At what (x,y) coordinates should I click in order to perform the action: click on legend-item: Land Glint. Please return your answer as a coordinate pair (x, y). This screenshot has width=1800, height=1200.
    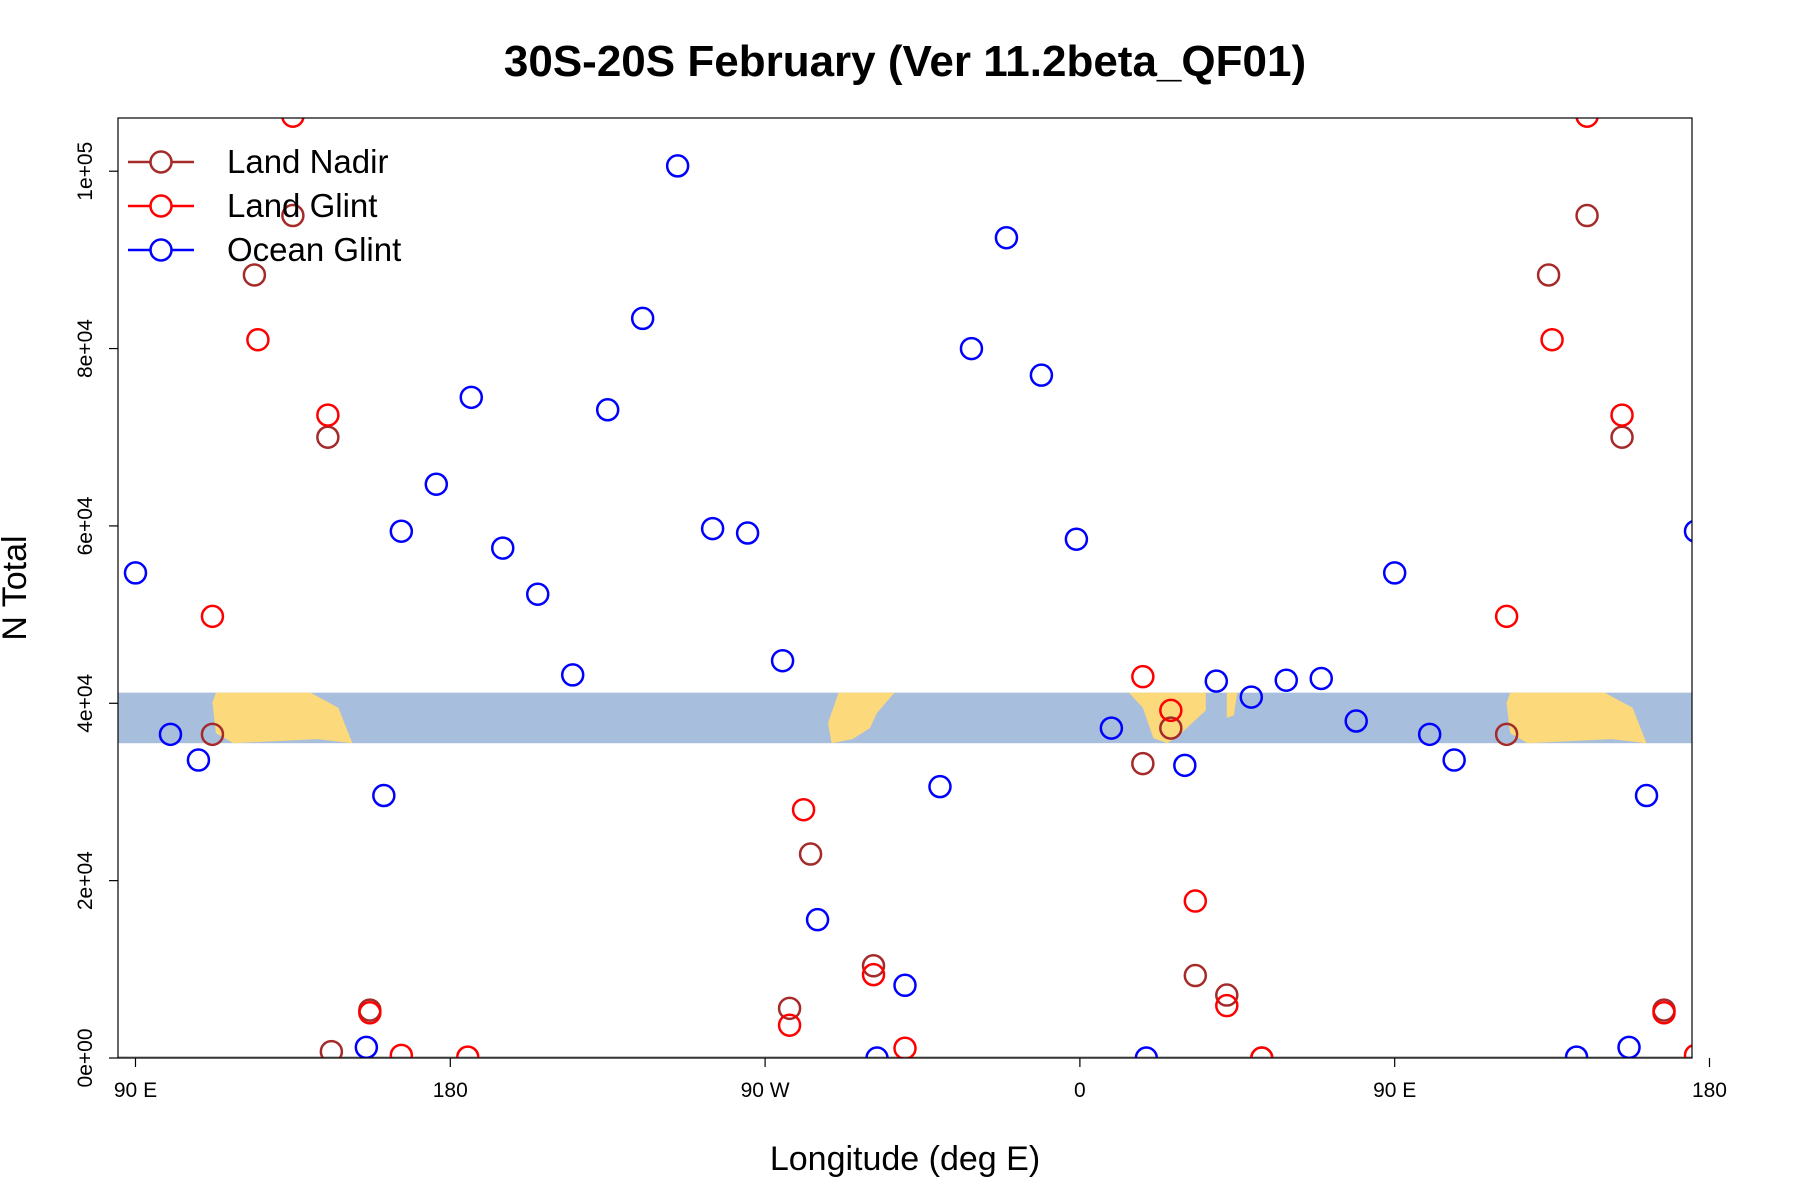
    Looking at the image, I should click on (252, 205).